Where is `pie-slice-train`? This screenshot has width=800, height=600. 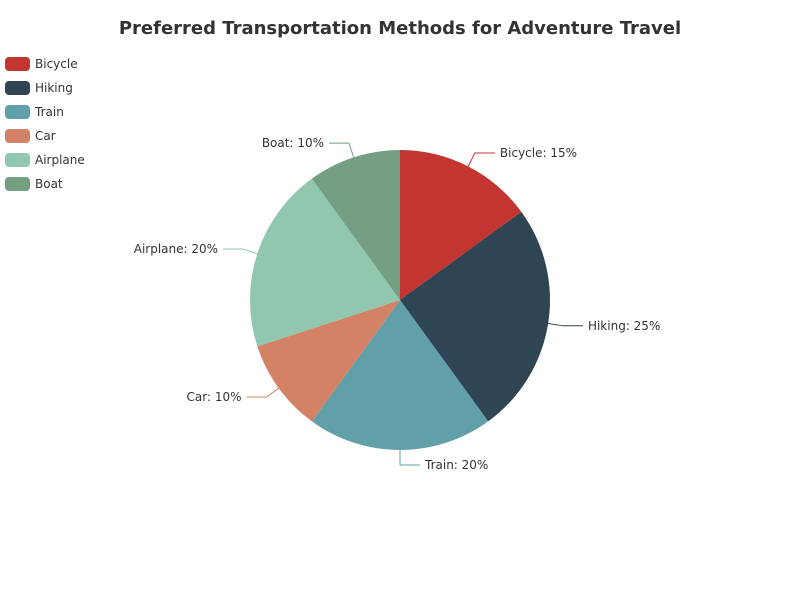 pie-slice-train is located at coordinates (400, 375).